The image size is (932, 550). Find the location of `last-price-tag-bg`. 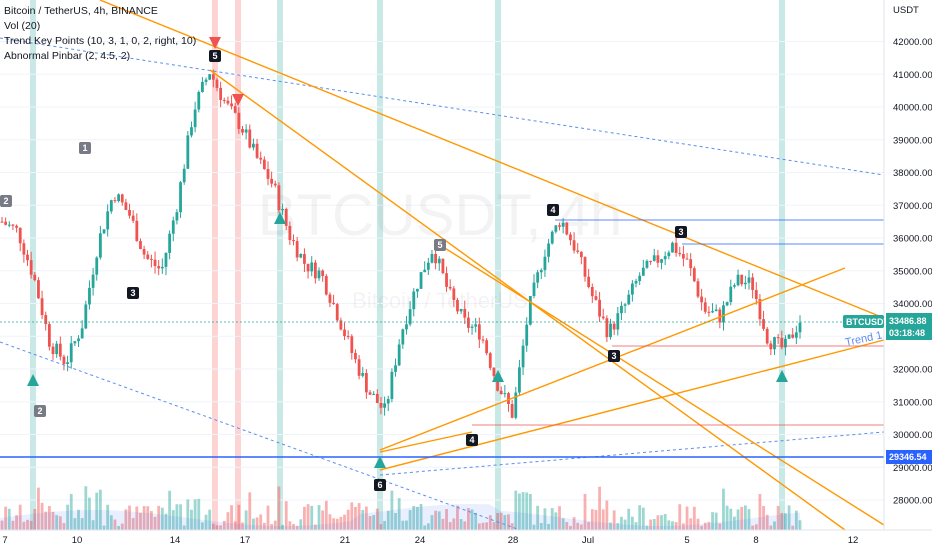

last-price-tag-bg is located at coordinates (909, 326).